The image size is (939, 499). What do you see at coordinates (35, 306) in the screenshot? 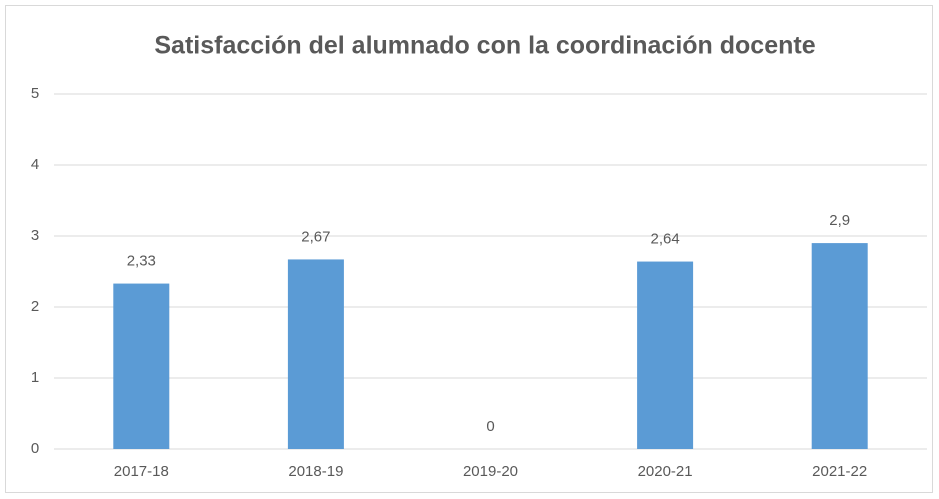
I see `y-tick-label: 2` at bounding box center [35, 306].